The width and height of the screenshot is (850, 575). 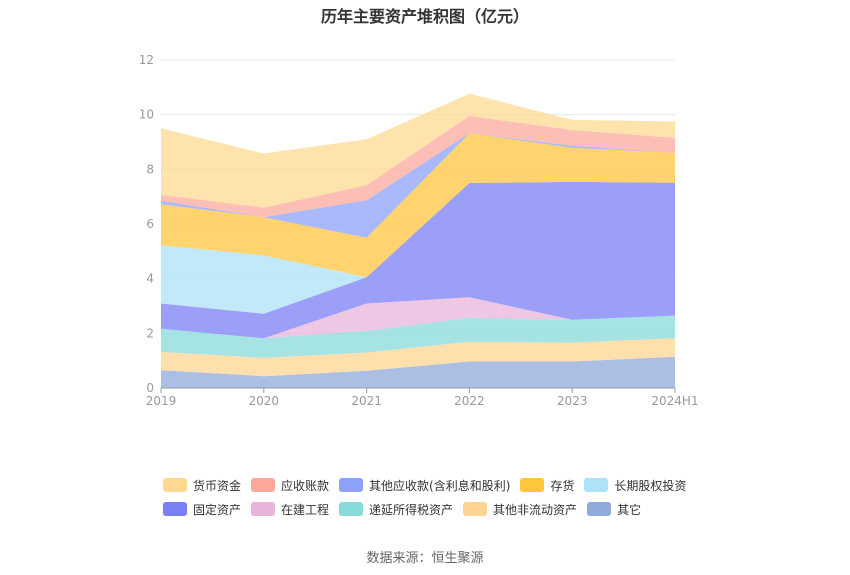 I want to click on legend-label: 固定资产, so click(x=217, y=509).